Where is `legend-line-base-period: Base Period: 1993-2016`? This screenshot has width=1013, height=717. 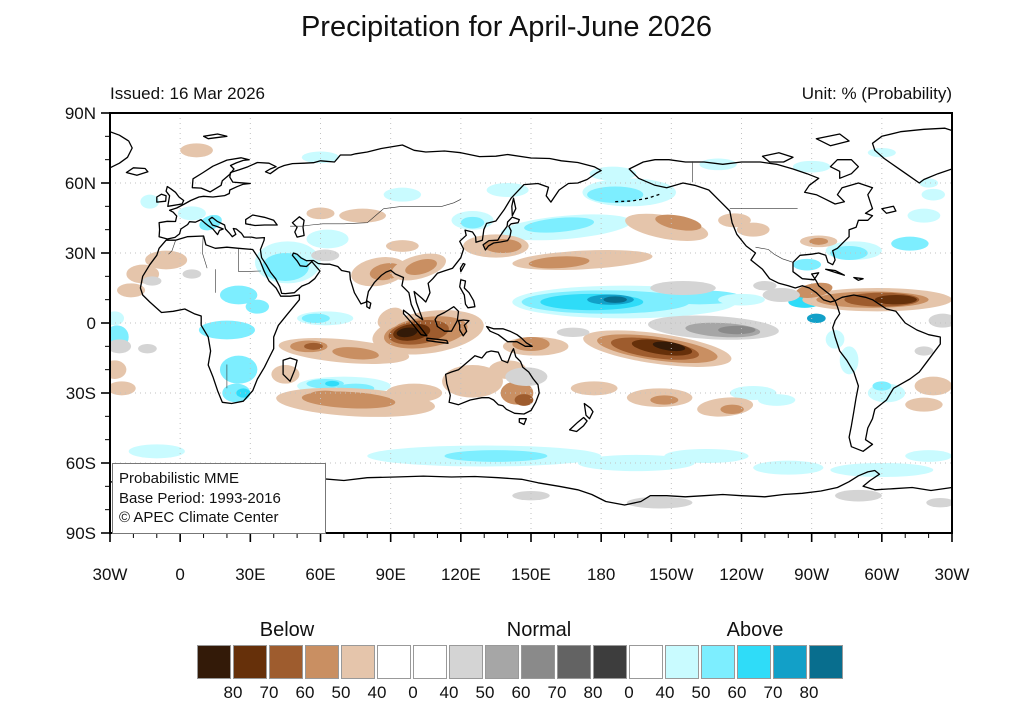 legend-line-base-period: Base Period: 1993-2016 is located at coordinates (200, 498).